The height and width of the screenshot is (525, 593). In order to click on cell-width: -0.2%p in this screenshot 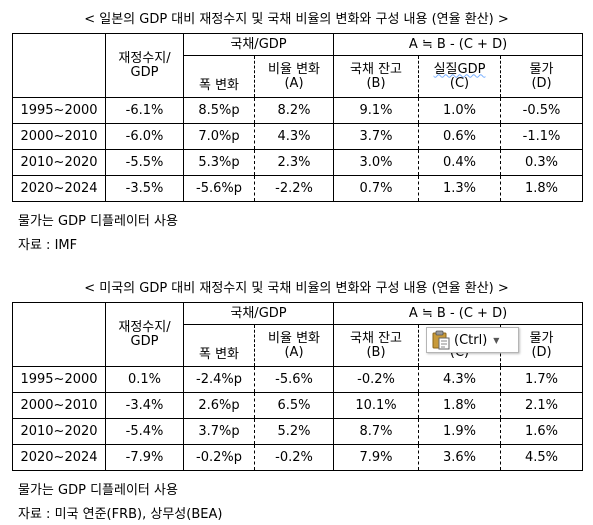, I will do `click(219, 457)`.